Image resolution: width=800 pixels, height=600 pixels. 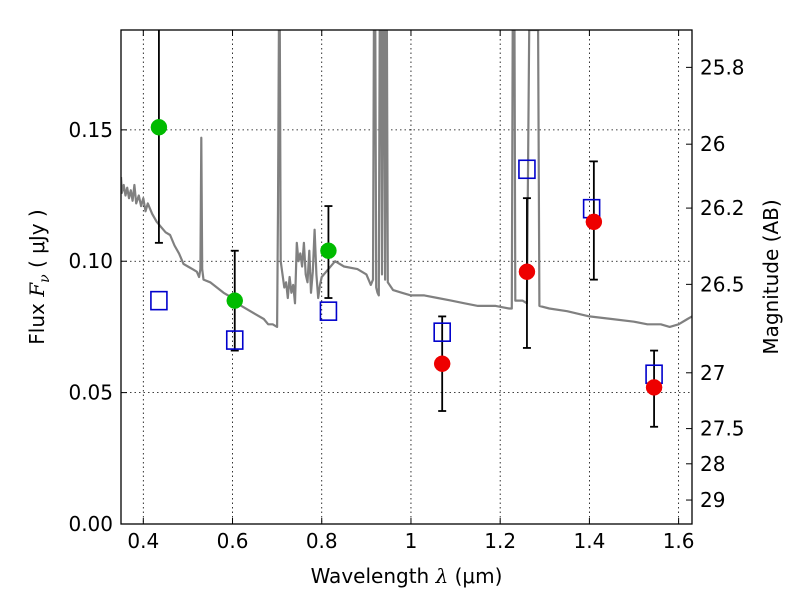 What do you see at coordinates (722, 208) in the screenshot?
I see `y2-tick-label: 26.2` at bounding box center [722, 208].